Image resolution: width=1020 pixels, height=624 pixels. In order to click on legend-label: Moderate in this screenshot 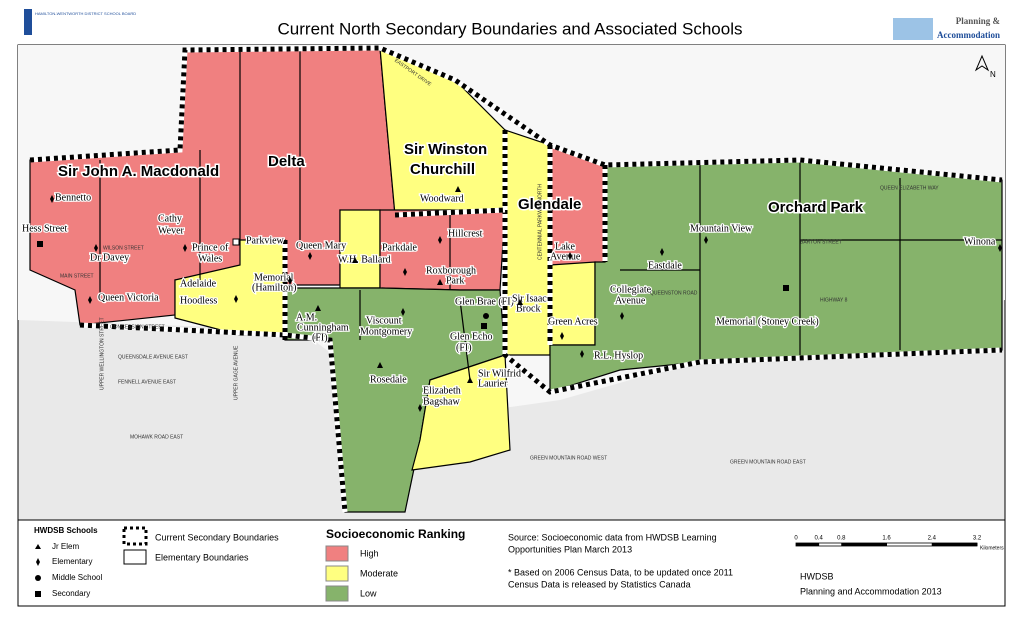, I will do `click(379, 573)`.